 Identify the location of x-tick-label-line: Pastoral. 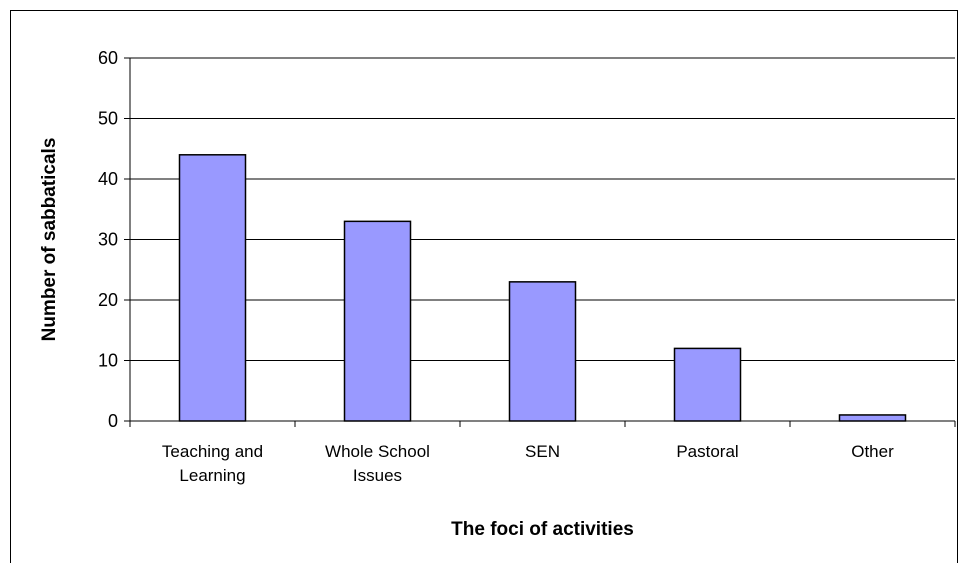
(707, 451).